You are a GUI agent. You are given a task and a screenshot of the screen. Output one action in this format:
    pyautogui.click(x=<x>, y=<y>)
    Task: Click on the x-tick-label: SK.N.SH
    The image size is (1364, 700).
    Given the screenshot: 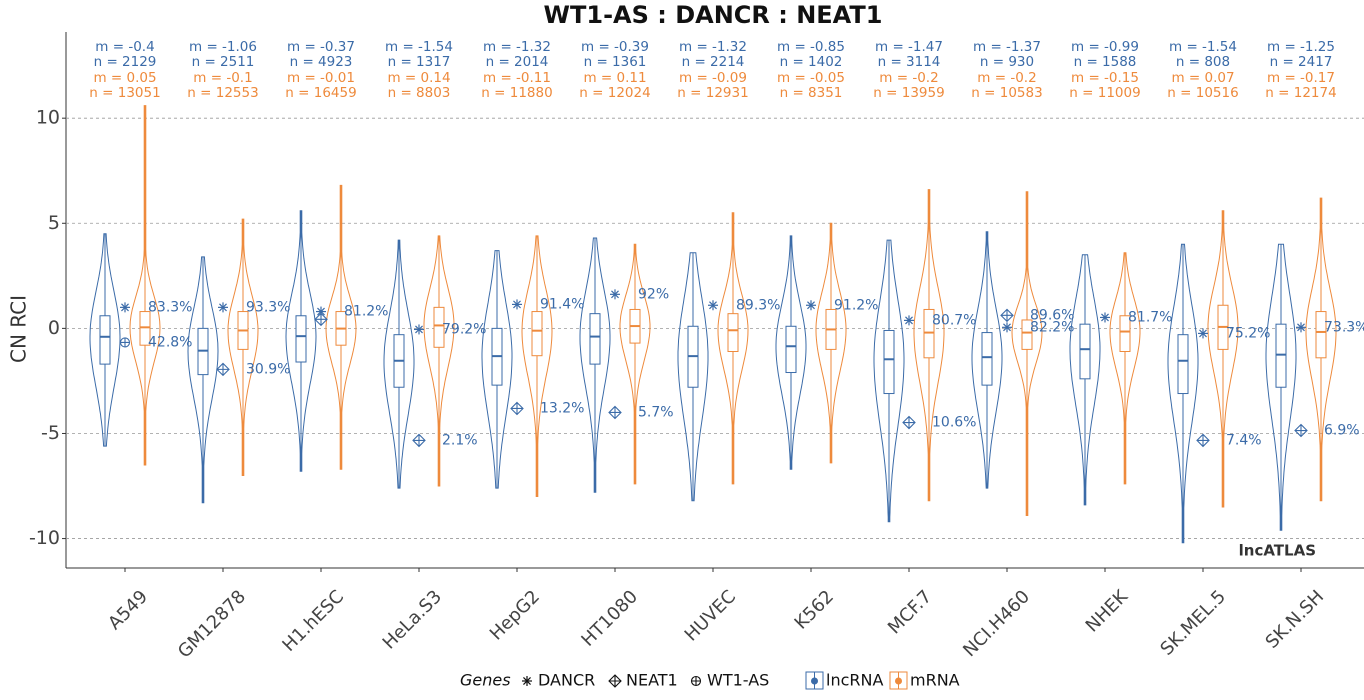 What is the action you would take?
    pyautogui.click(x=1295, y=619)
    